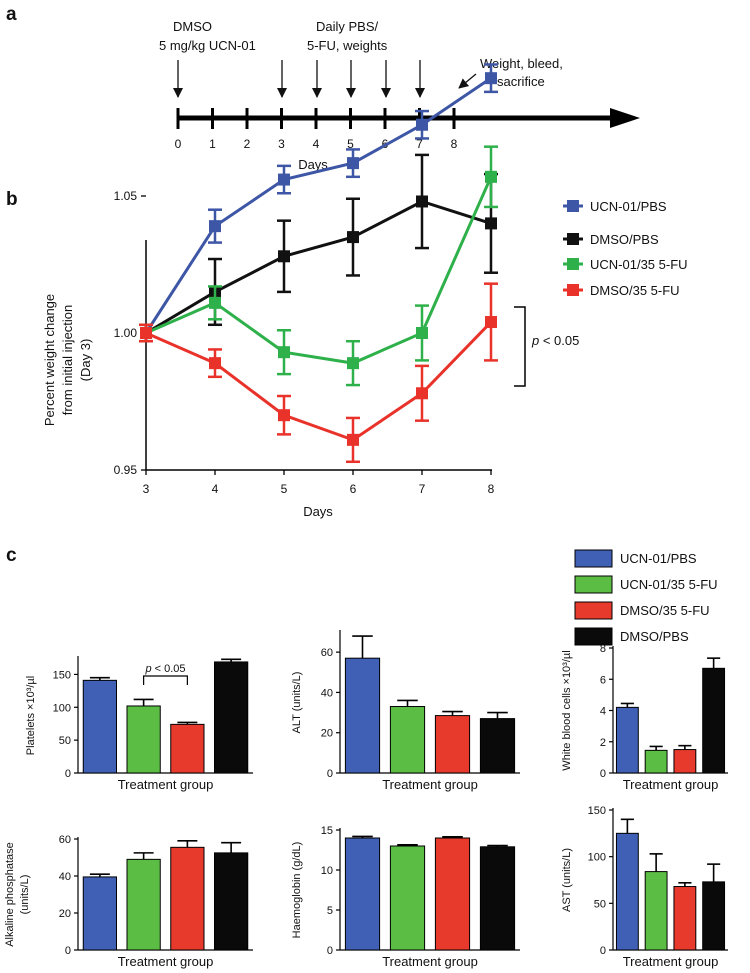  Describe the element at coordinates (327, 831) in the screenshot. I see `c-y-tick-label: 15` at that location.